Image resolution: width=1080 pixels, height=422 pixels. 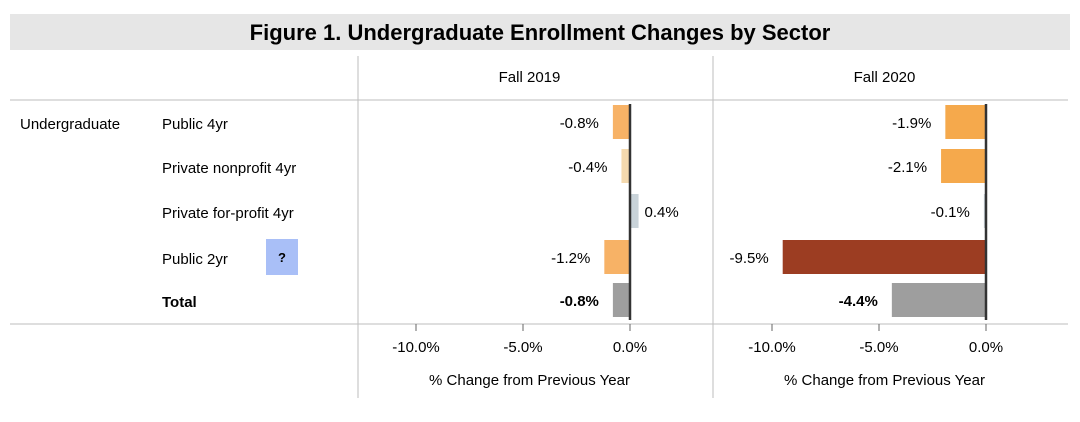 What do you see at coordinates (950, 212) in the screenshot?
I see `data-label: -0.1%` at bounding box center [950, 212].